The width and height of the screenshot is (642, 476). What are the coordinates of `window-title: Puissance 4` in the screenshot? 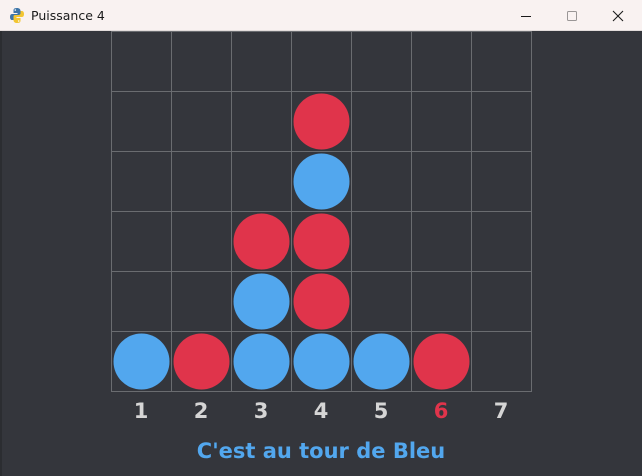 It's located at (68, 15).